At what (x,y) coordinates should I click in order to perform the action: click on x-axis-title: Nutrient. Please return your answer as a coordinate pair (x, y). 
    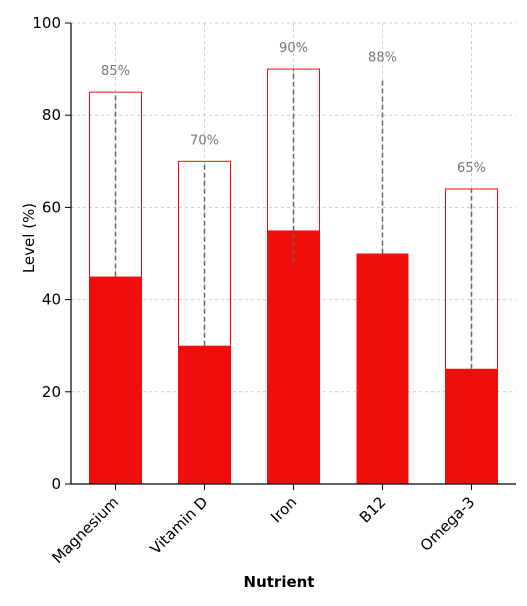
    Looking at the image, I should click on (279, 582).